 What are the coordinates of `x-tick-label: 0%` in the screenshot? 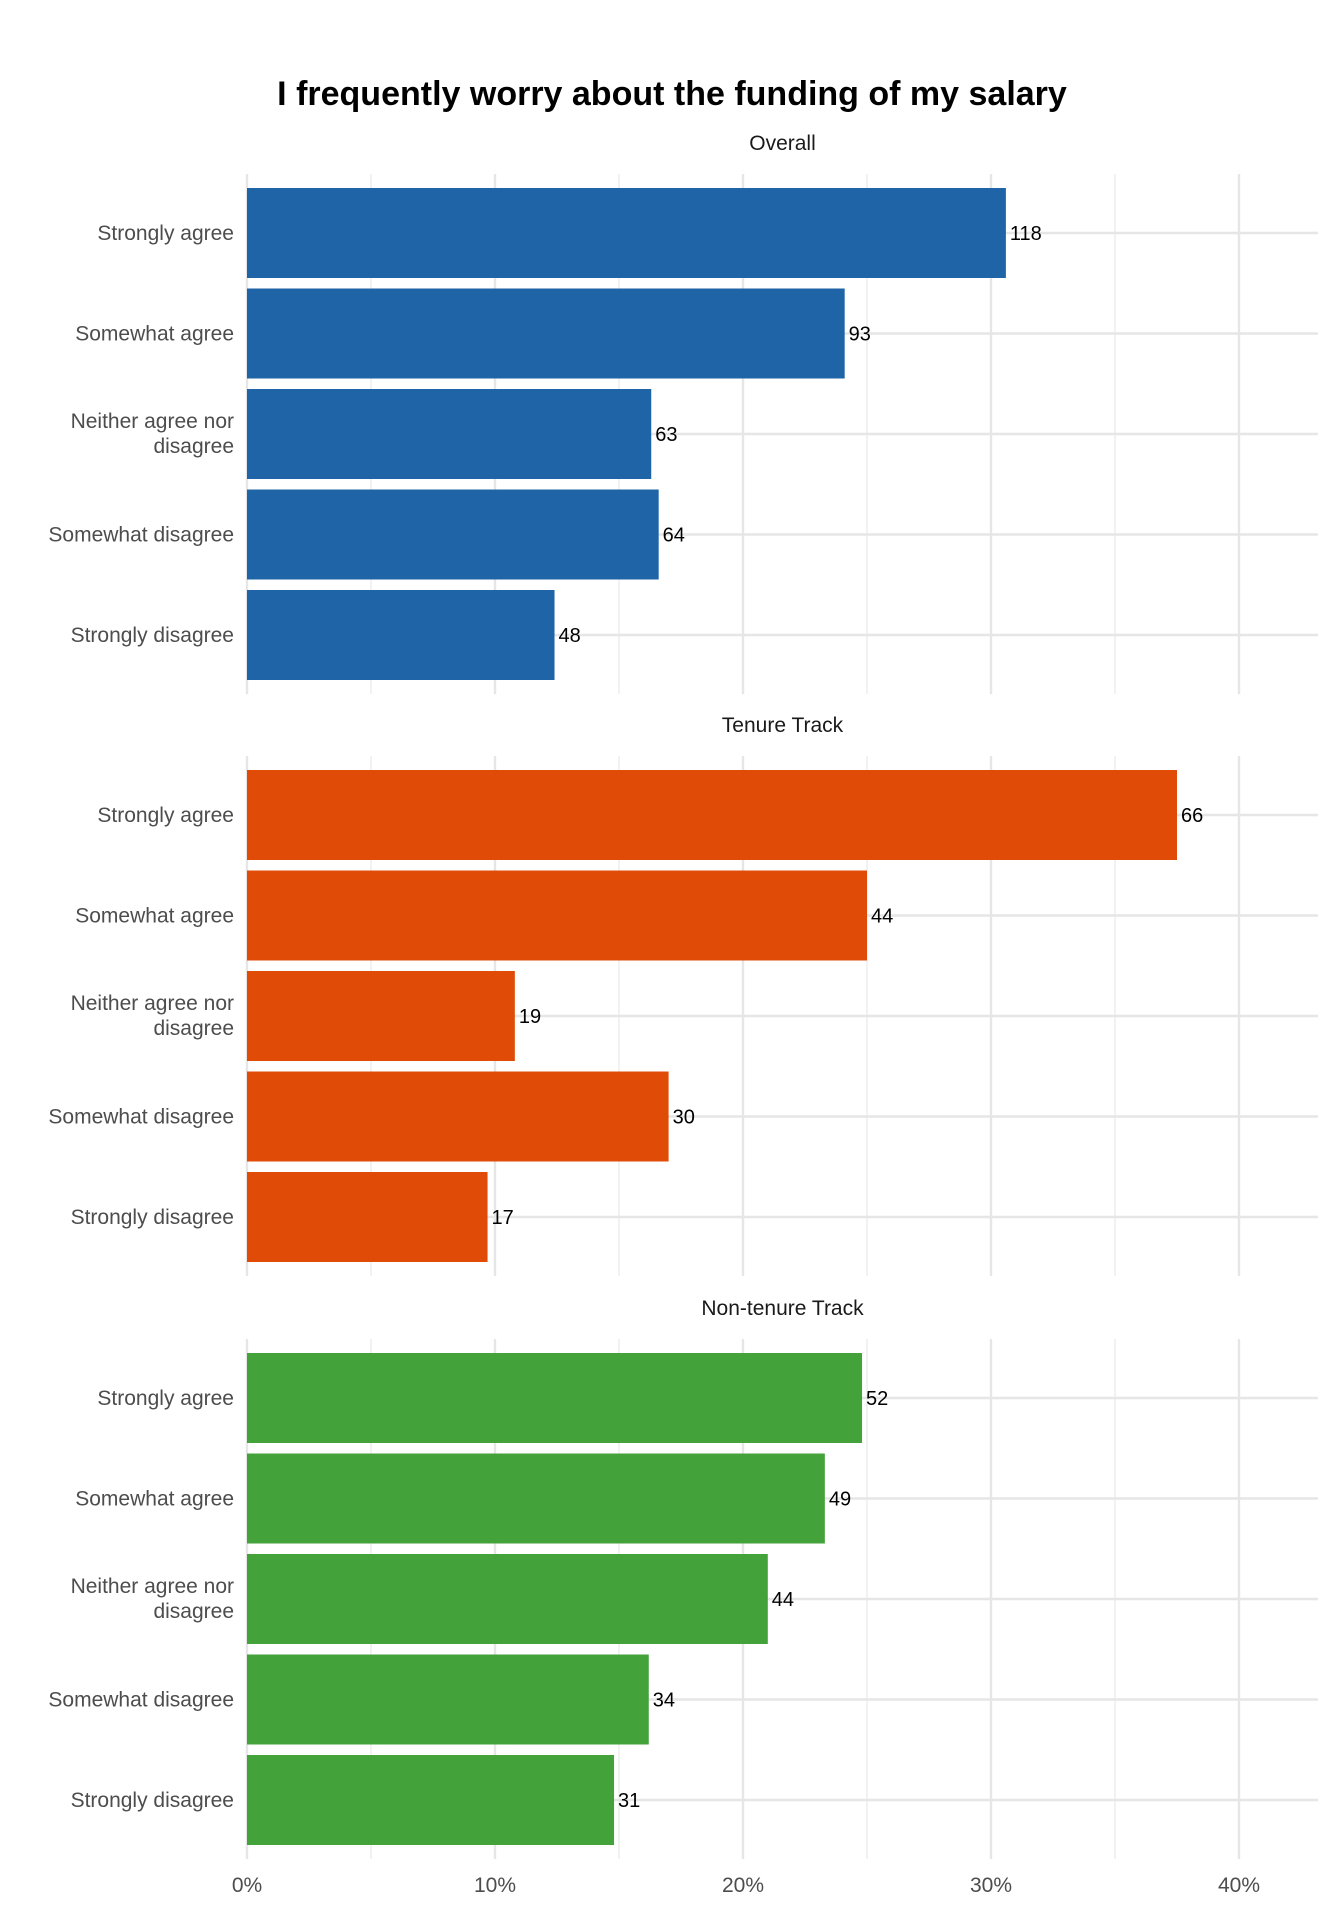 It's located at (247, 1885).